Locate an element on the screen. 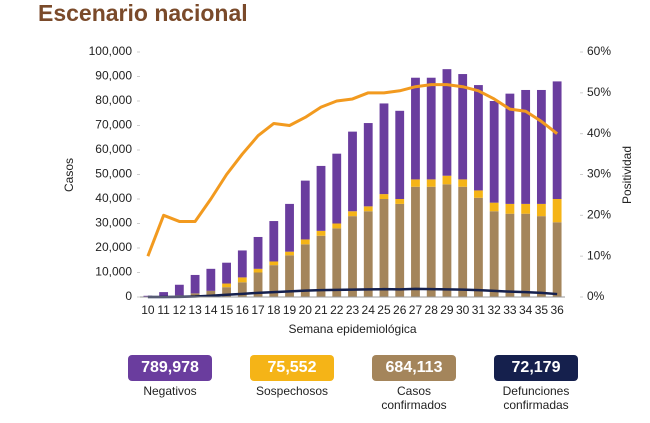  legend-label: Defunciones confirmadas is located at coordinates (536, 398).